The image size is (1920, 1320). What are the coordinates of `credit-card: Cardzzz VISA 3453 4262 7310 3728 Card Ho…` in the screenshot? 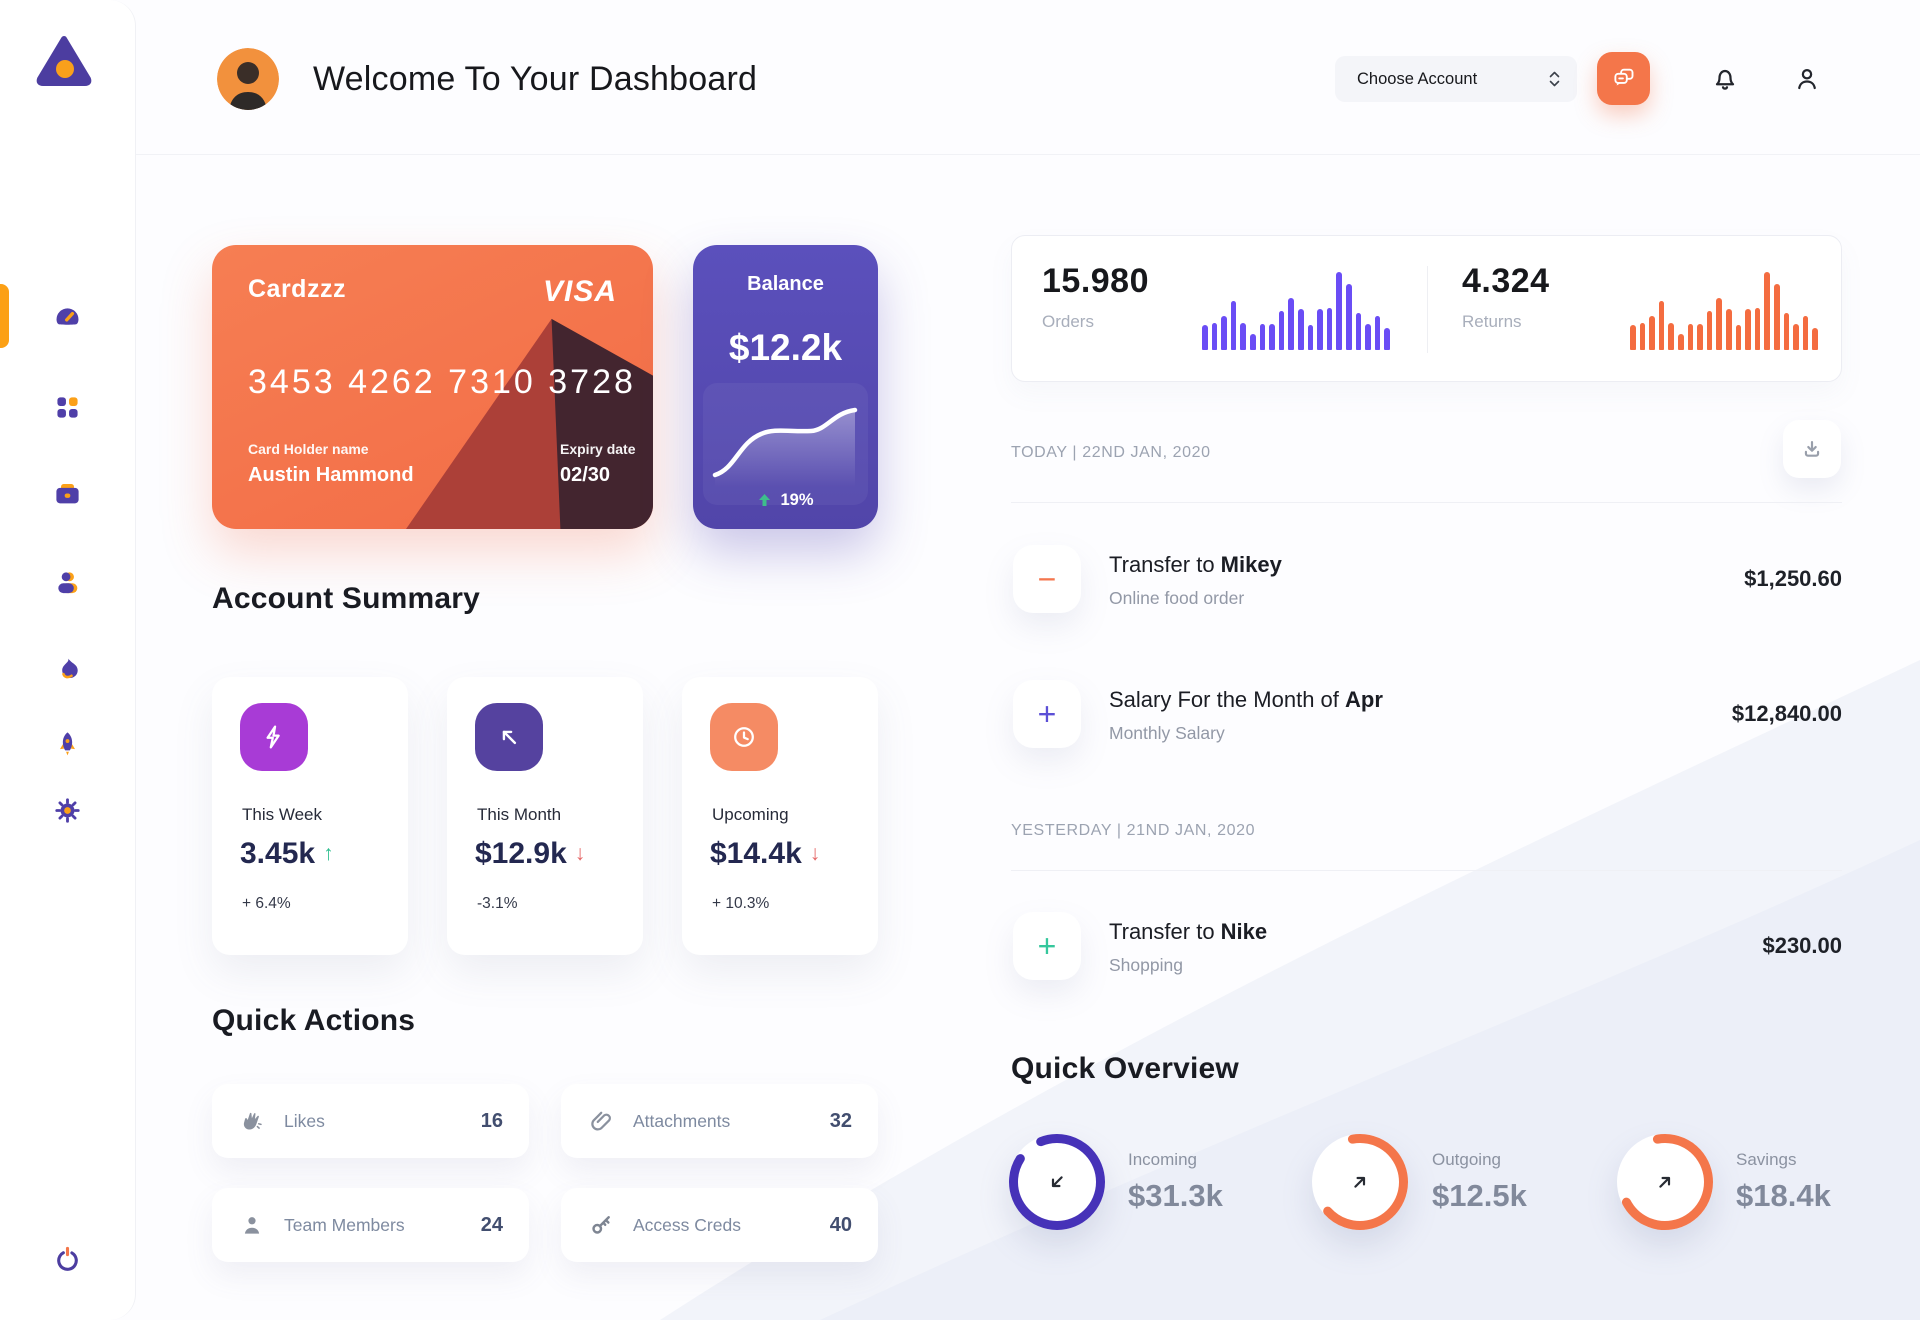 It's located at (432, 387).